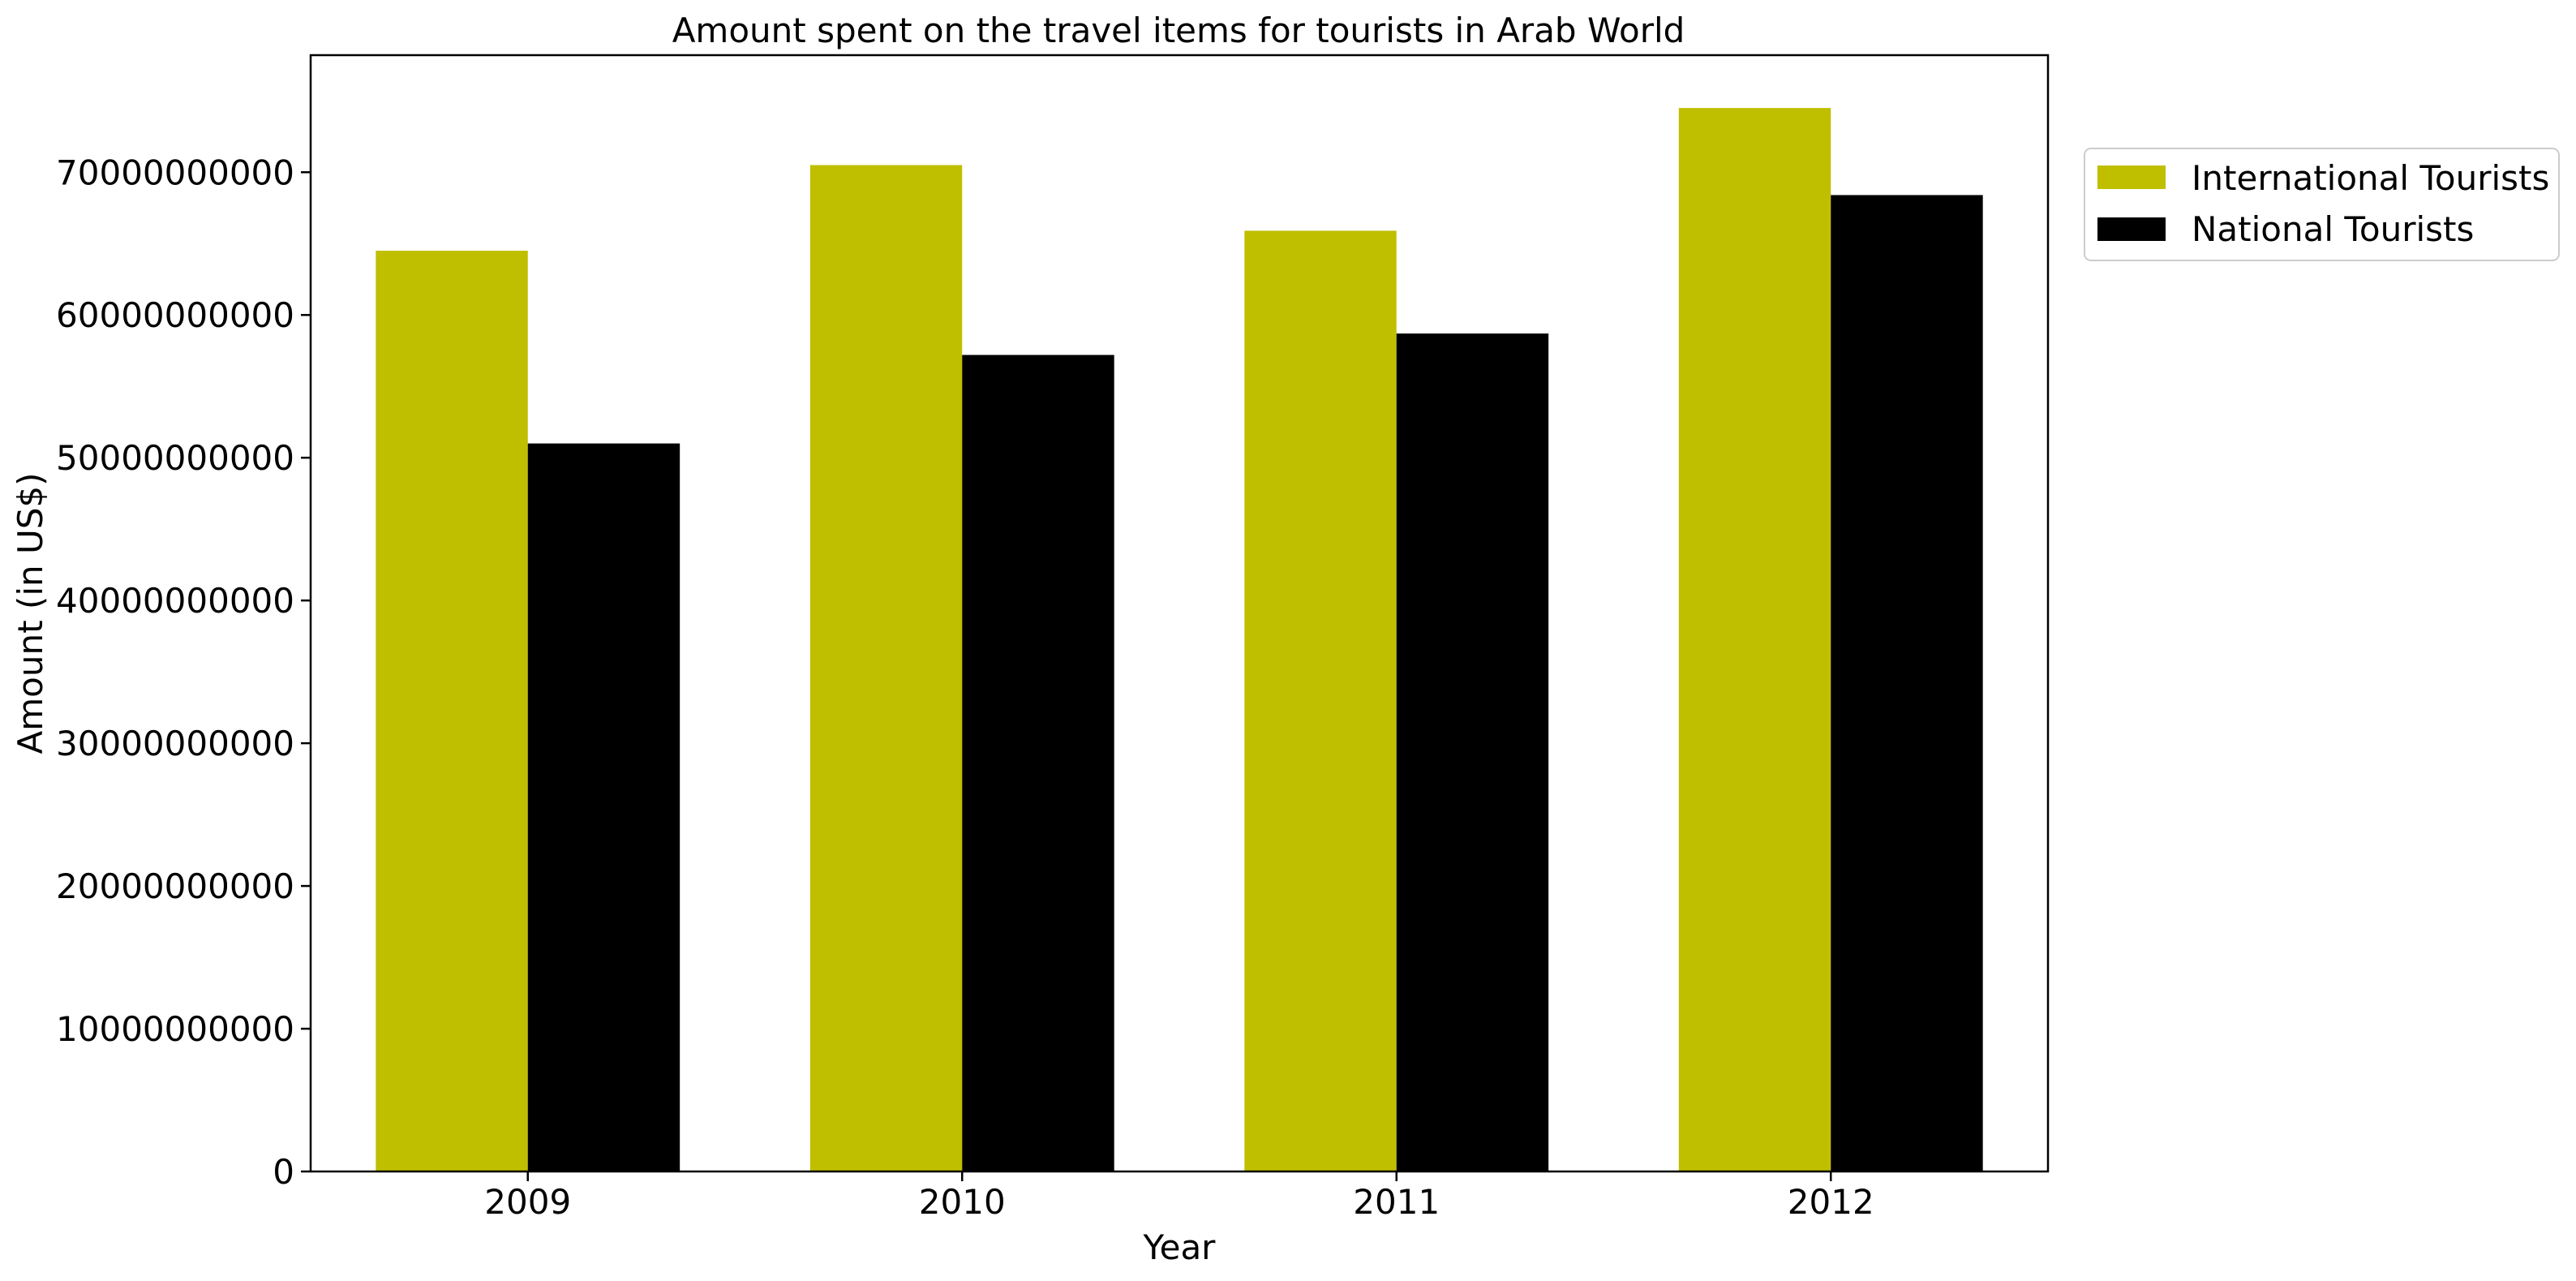 This screenshot has height=1281, width=2576. What do you see at coordinates (1472, 752) in the screenshot?
I see `bar-national-tourists-2011` at bounding box center [1472, 752].